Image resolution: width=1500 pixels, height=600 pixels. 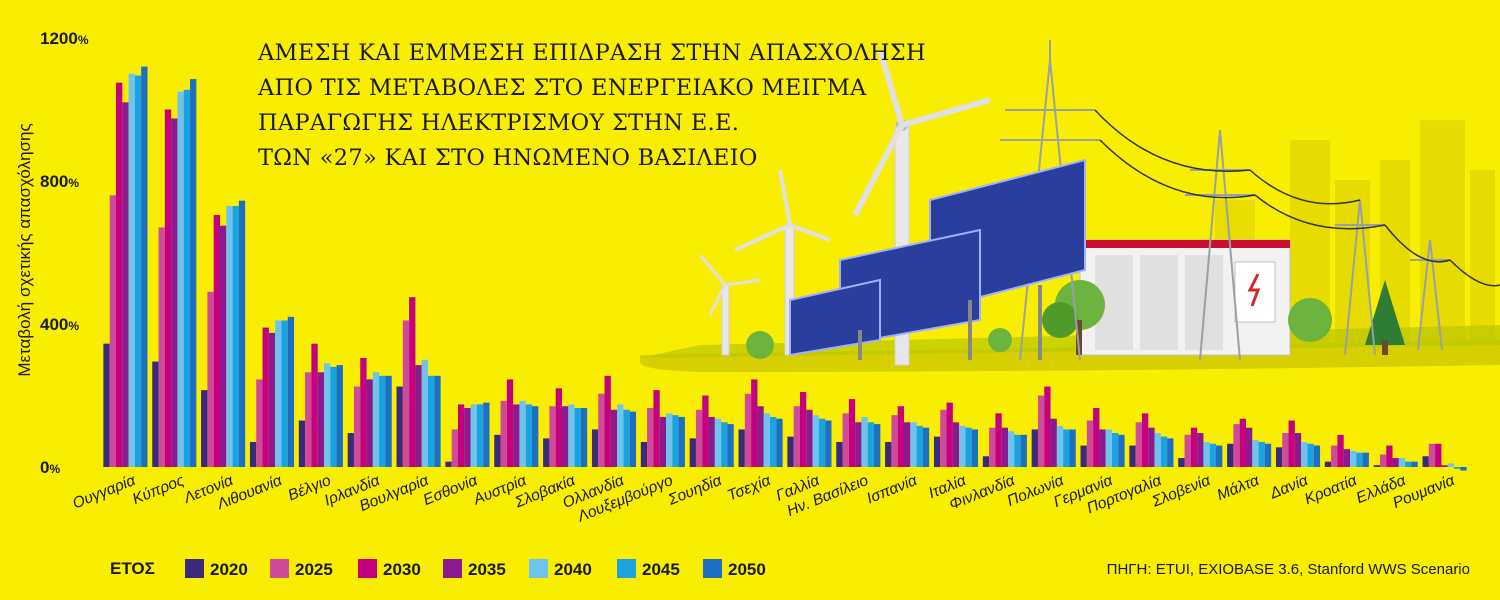 What do you see at coordinates (648, 569) in the screenshot?
I see `legend-item-2045: 2045` at bounding box center [648, 569].